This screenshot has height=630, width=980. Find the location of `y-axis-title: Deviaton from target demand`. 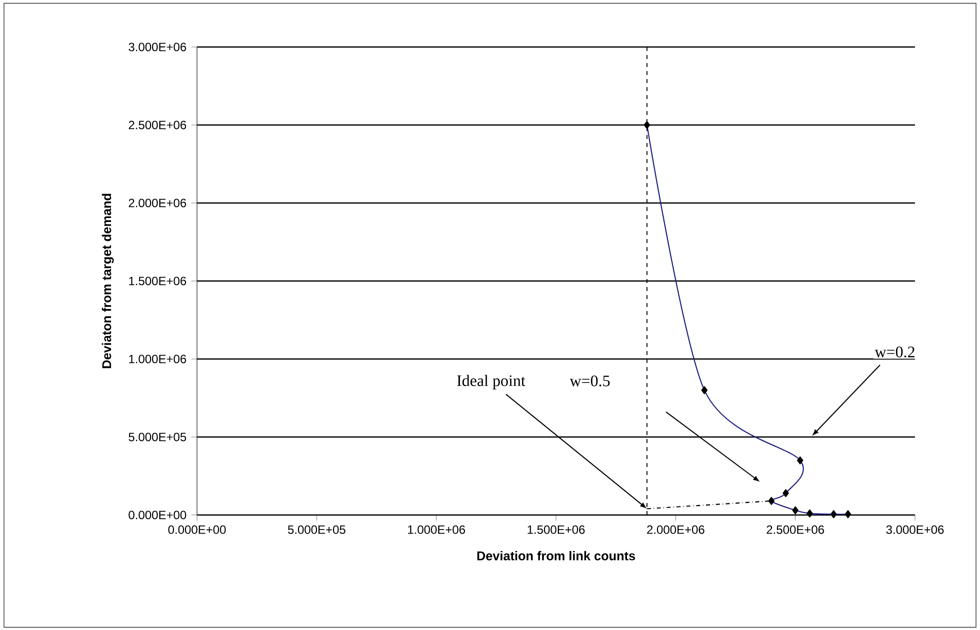

y-axis-title: Deviaton from target demand is located at coordinates (108, 281).